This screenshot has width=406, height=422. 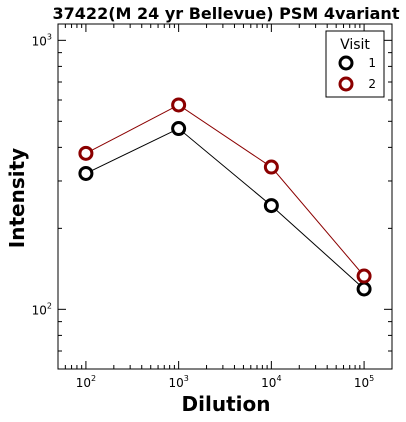 I want to click on legend-label: 2, so click(x=372, y=84).